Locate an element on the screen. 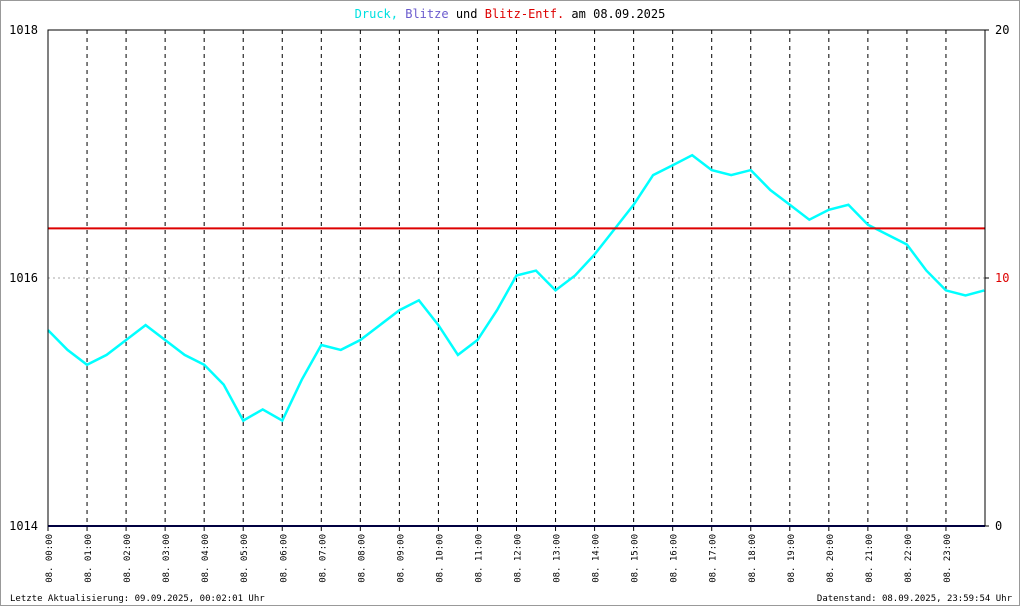 The image size is (1020, 606). x-tick-label: 08. 19:00 is located at coordinates (792, 558).